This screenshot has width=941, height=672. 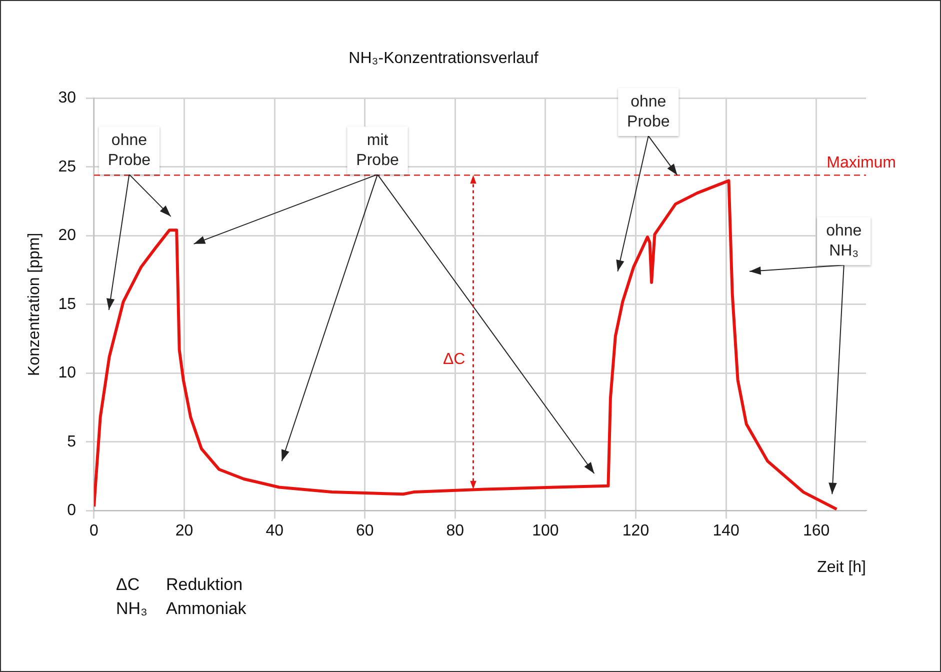 What do you see at coordinates (67, 167) in the screenshot?
I see `y-tick-label: 25` at bounding box center [67, 167].